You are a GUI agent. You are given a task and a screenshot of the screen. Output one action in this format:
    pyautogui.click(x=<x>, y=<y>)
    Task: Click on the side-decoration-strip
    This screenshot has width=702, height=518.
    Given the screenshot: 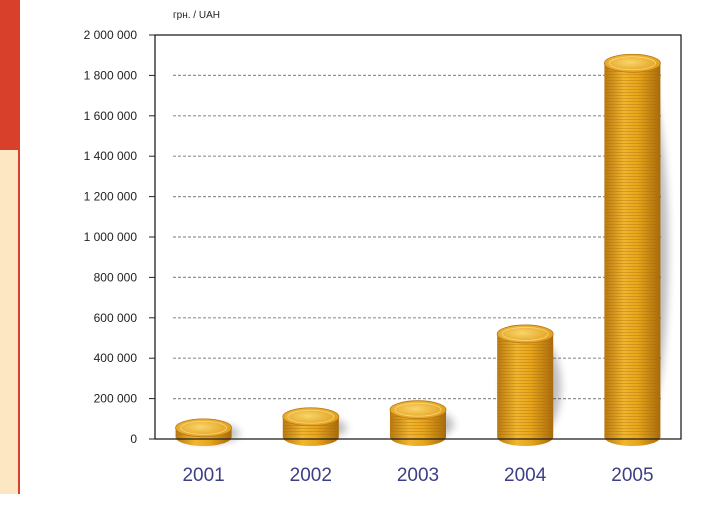 What is the action you would take?
    pyautogui.click(x=10, y=247)
    